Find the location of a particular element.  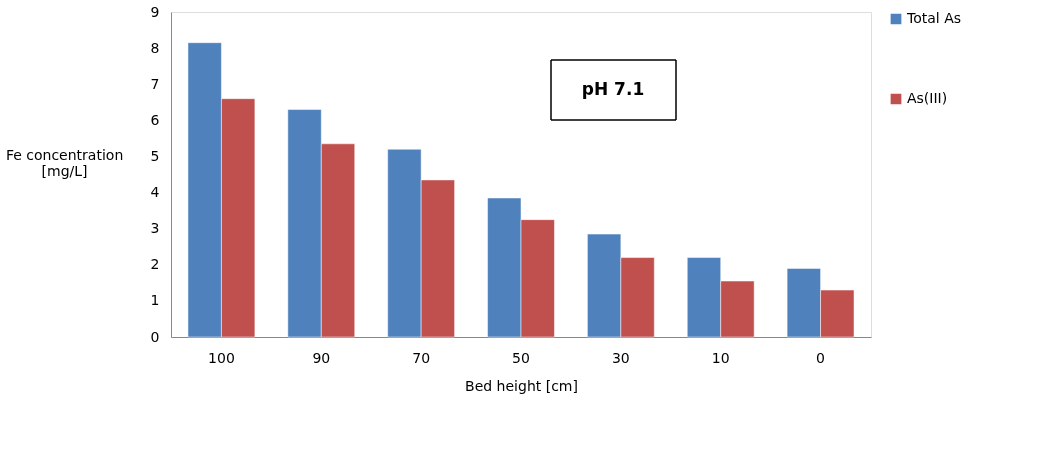

x-tick-label: 10 is located at coordinates (720, 357).